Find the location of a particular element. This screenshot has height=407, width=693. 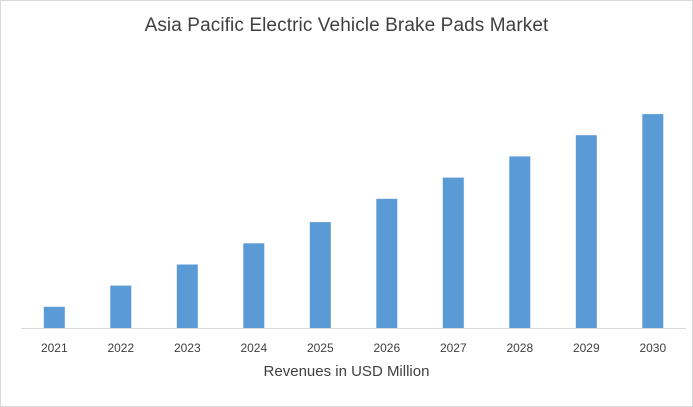

bar-2030 is located at coordinates (653, 221).